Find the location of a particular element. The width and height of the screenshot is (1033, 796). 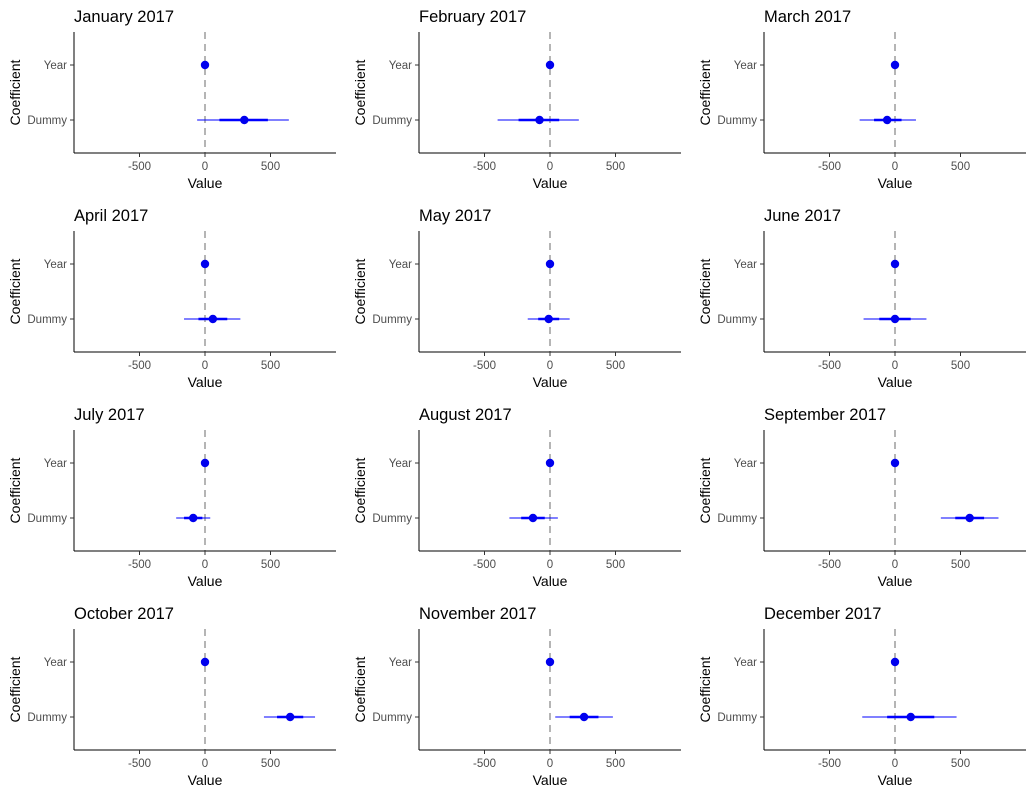

panel-title: March 2017 is located at coordinates (807, 17).